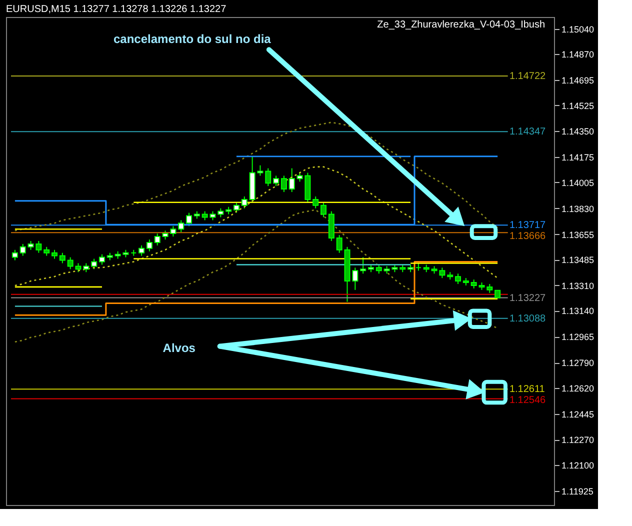  I want to click on ref-line-label: 1.13227, so click(527, 298).